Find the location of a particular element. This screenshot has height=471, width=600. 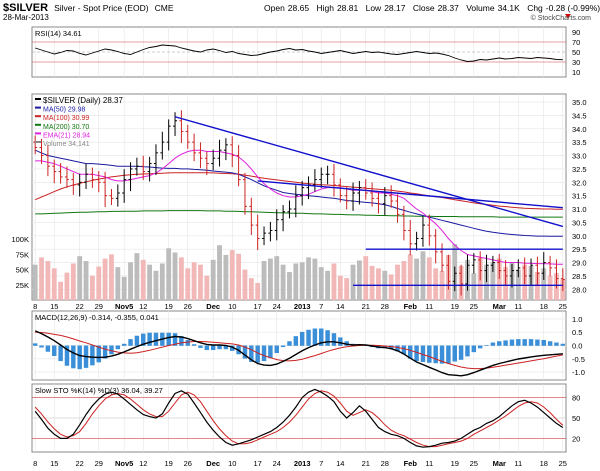

stoch-x-tick: 18 is located at coordinates (544, 463).